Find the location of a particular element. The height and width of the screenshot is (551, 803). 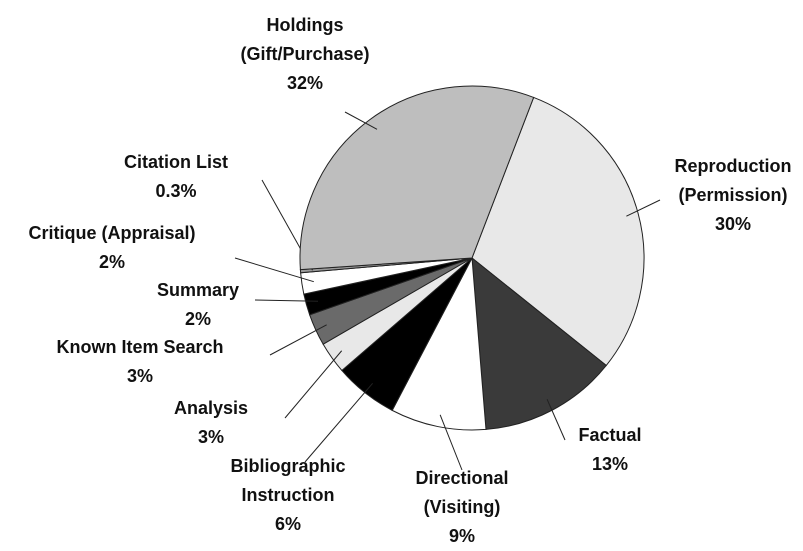

value-label: 13% is located at coordinates (610, 464).